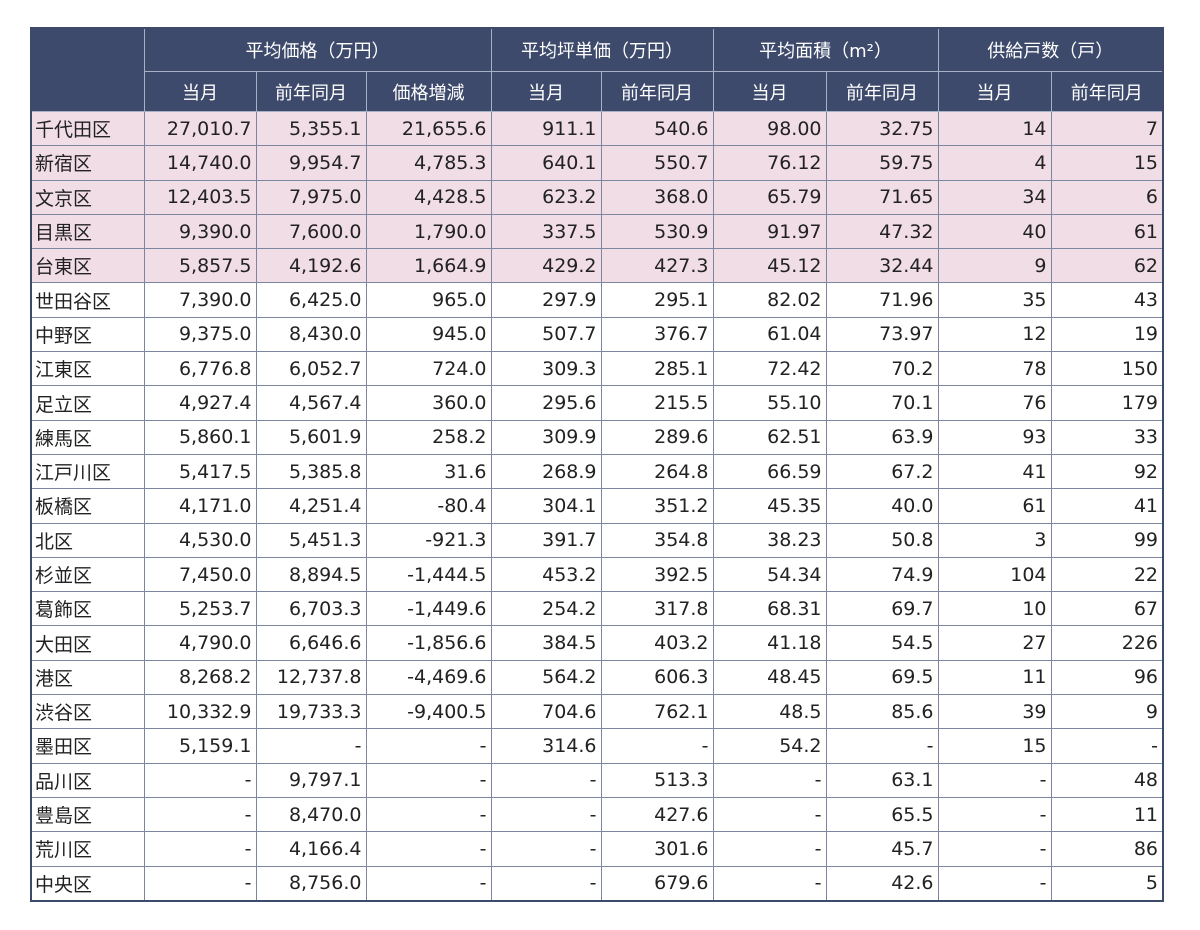 This screenshot has width=1200, height=930. I want to click on ward-name: 墨田区, so click(87, 746).